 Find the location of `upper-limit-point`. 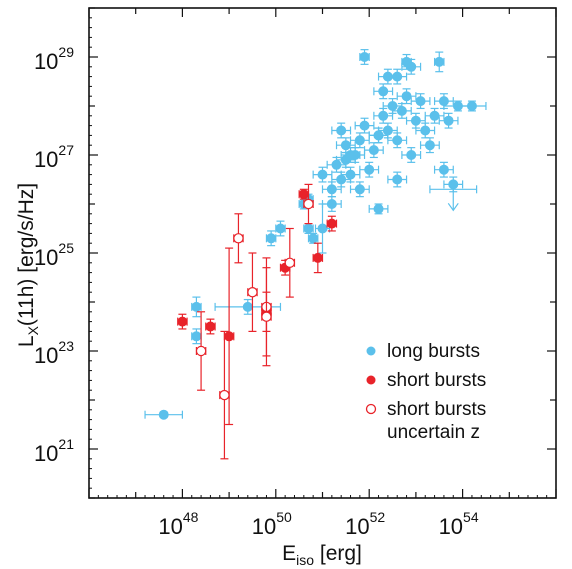

upper-limit-point is located at coordinates (453, 198).